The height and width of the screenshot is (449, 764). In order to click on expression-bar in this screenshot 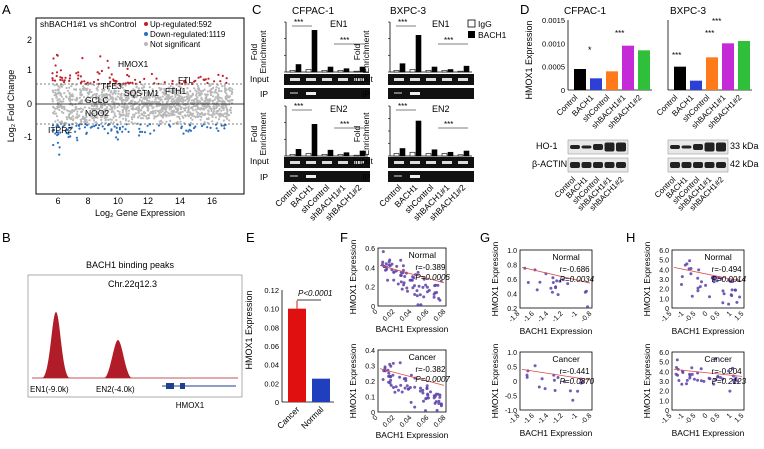, I will do `click(628, 67)`.